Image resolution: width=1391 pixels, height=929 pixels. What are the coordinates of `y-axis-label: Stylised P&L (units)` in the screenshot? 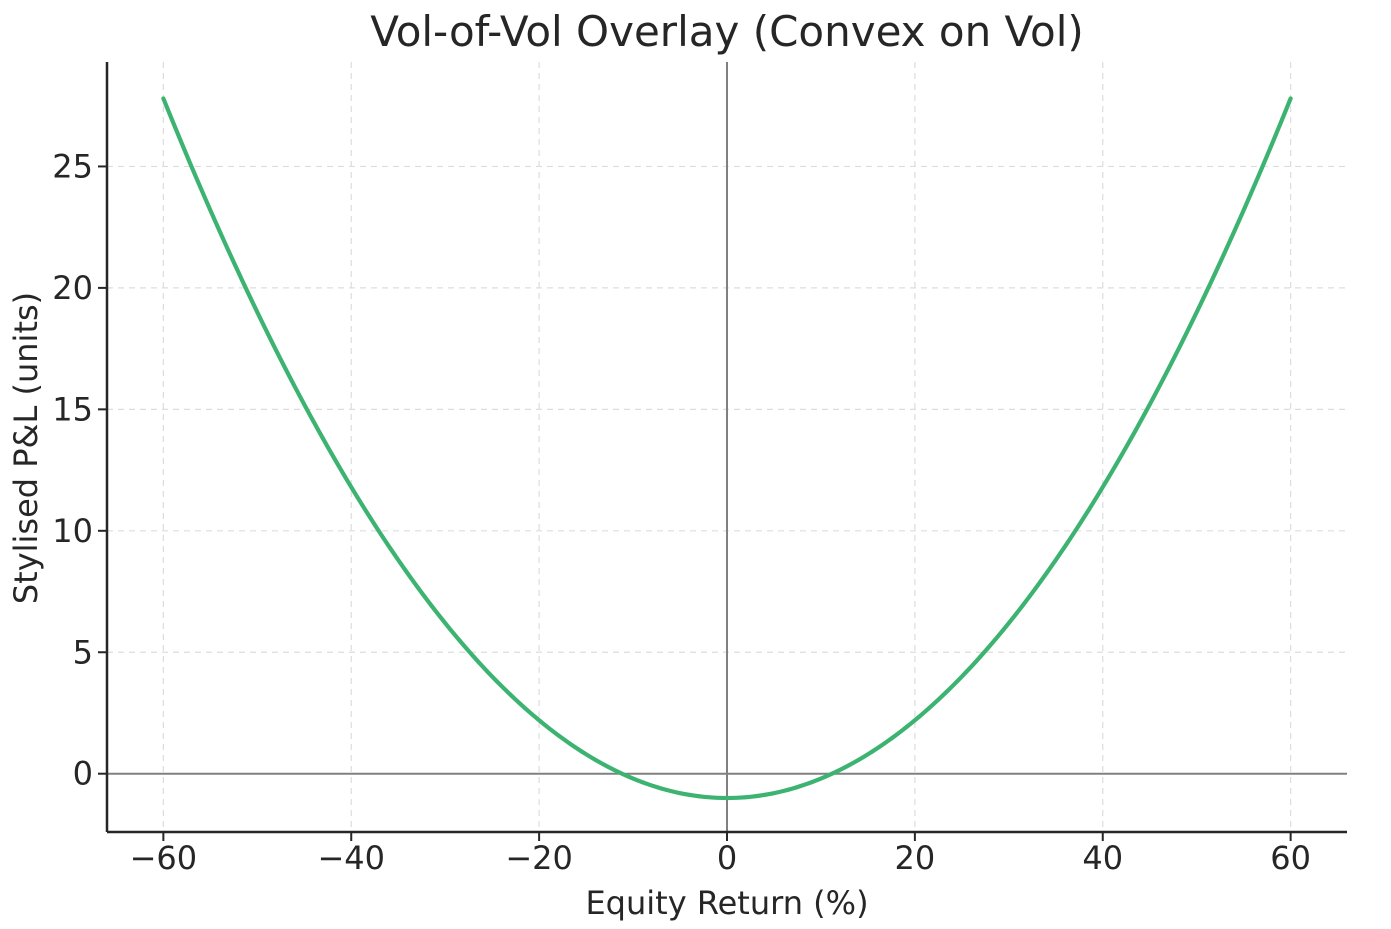 It's located at (26, 448).